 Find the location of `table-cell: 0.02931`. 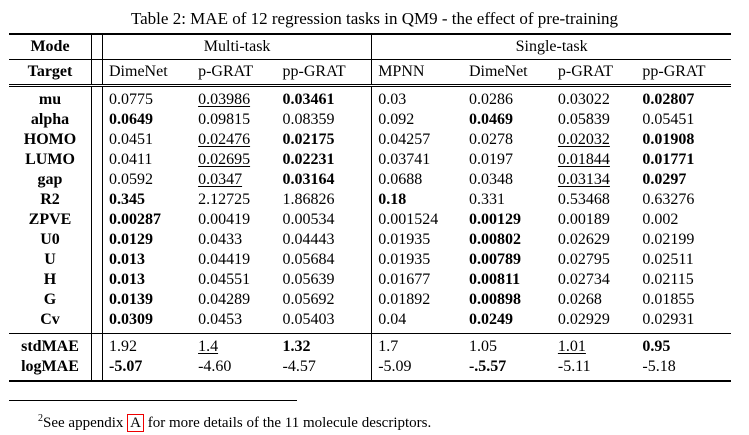

table-cell: 0.02931 is located at coordinates (683, 322).